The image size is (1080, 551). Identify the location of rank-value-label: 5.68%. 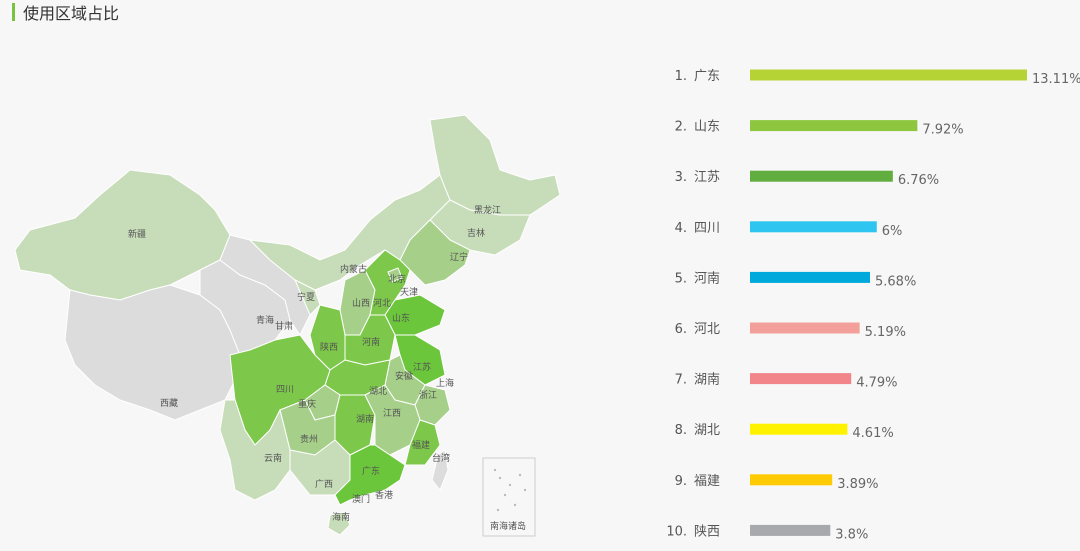
(895, 281).